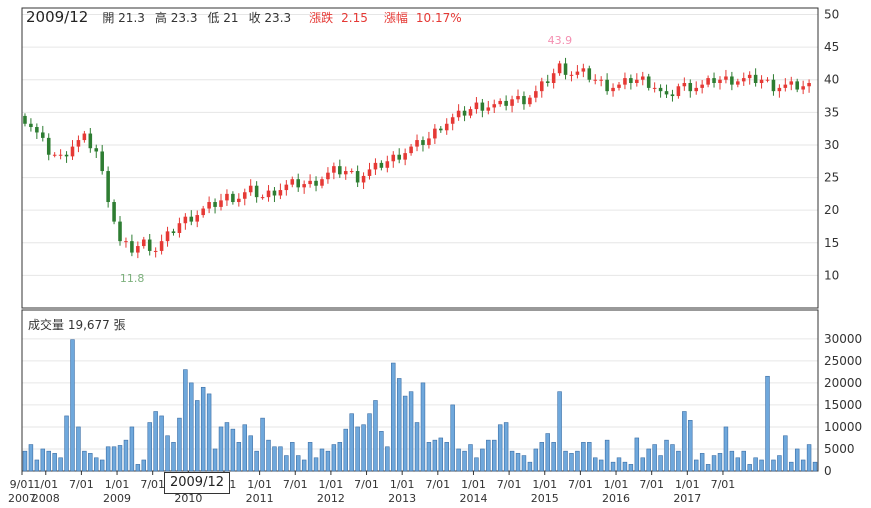 The width and height of the screenshot is (871, 508). What do you see at coordinates (77, 325) in the screenshot?
I see `volume-header: 成交量 19,677 張` at bounding box center [77, 325].